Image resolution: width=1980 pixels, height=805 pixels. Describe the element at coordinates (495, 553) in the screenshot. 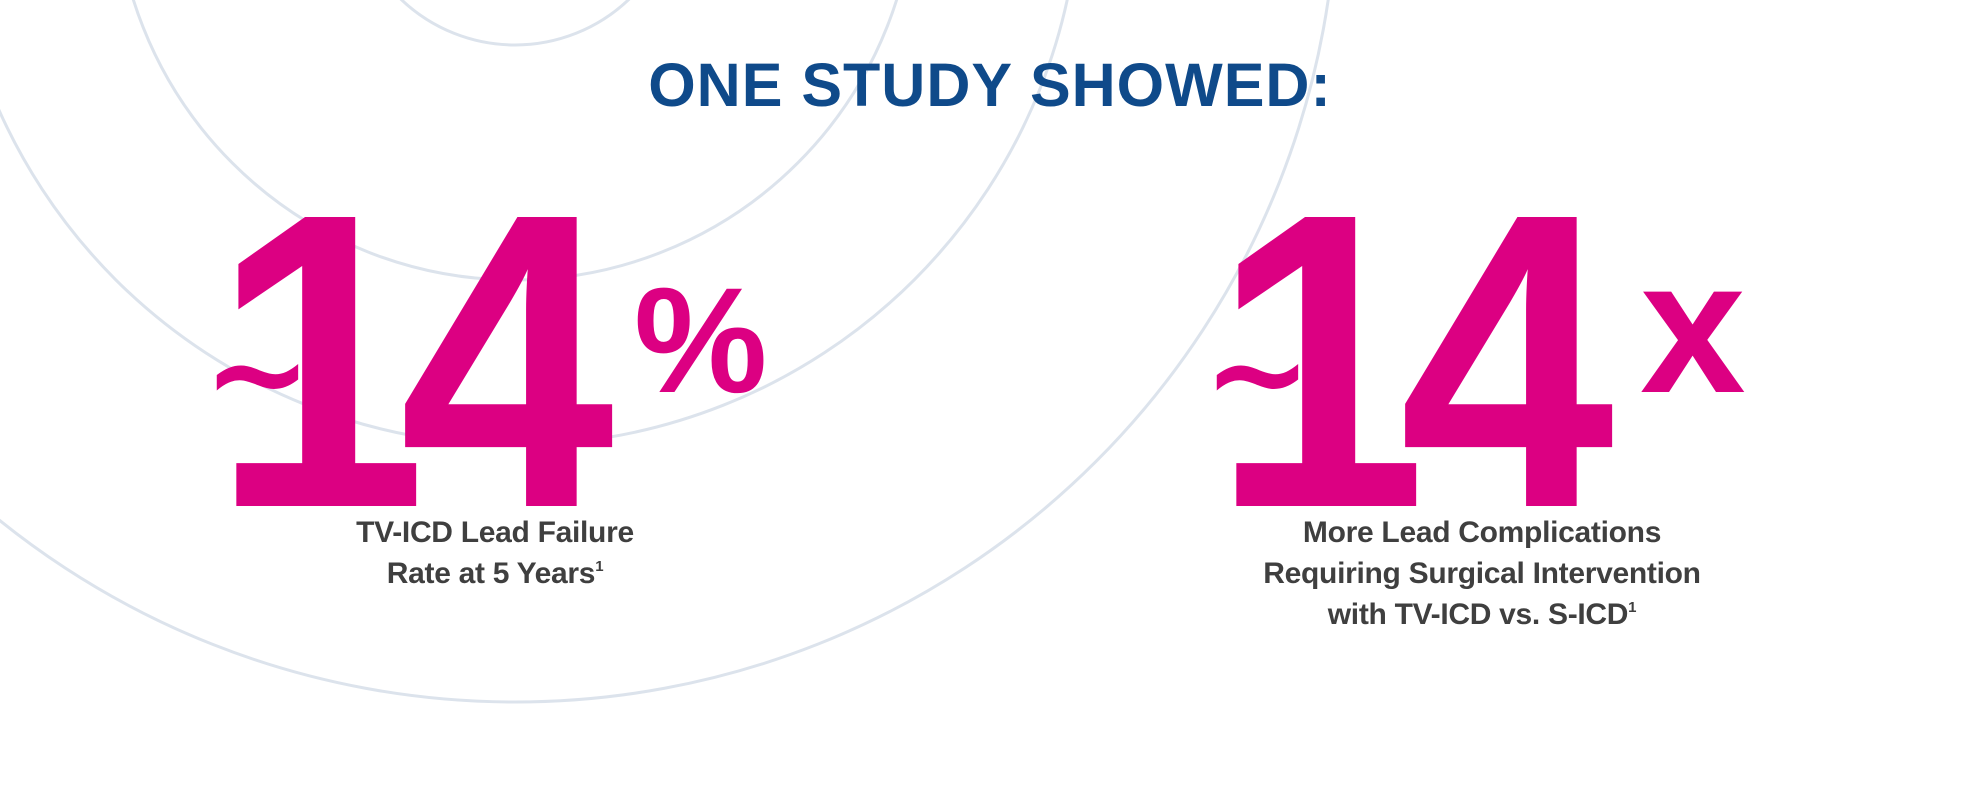

I see `stat-caption: TV-ICD Lead Failure Rate at 5 Years1` at that location.